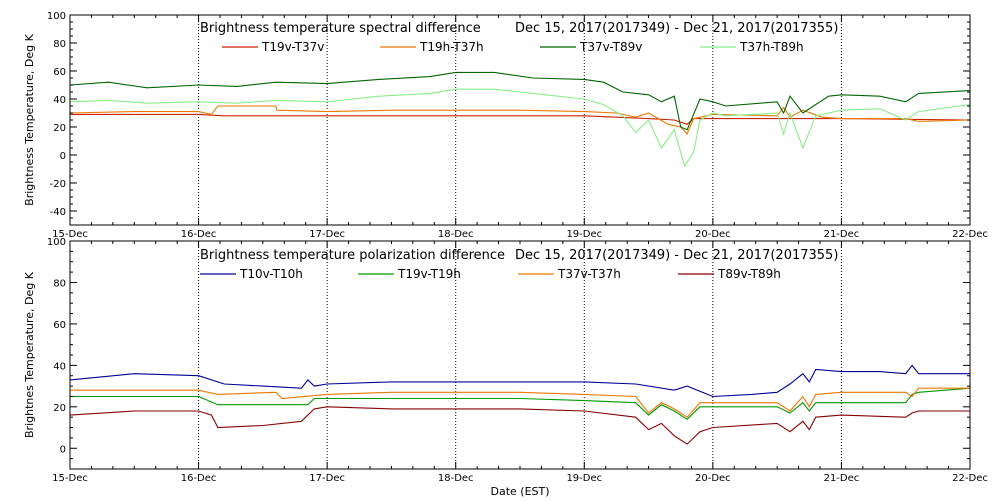 The height and width of the screenshot is (500, 1000). I want to click on y-tick-label: -40, so click(58, 212).